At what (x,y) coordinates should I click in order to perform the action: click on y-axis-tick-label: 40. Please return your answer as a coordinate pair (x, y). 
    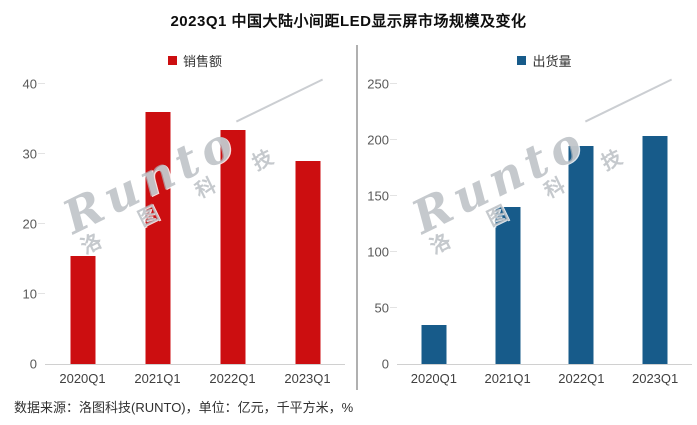
    Looking at the image, I should click on (29, 84).